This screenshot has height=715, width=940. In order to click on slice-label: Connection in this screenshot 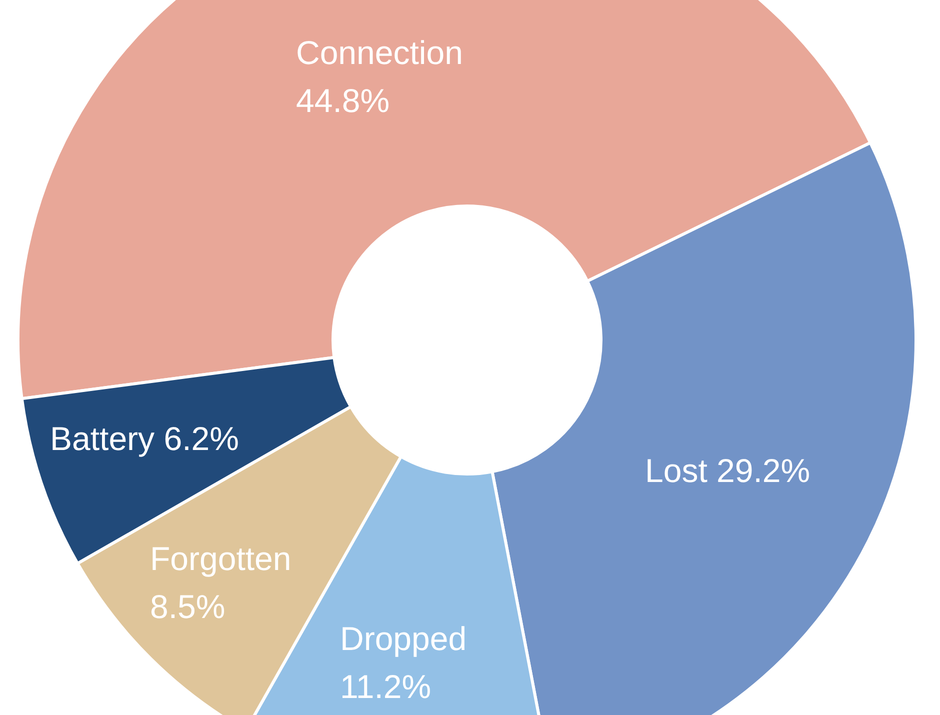, I will do `click(379, 52)`.